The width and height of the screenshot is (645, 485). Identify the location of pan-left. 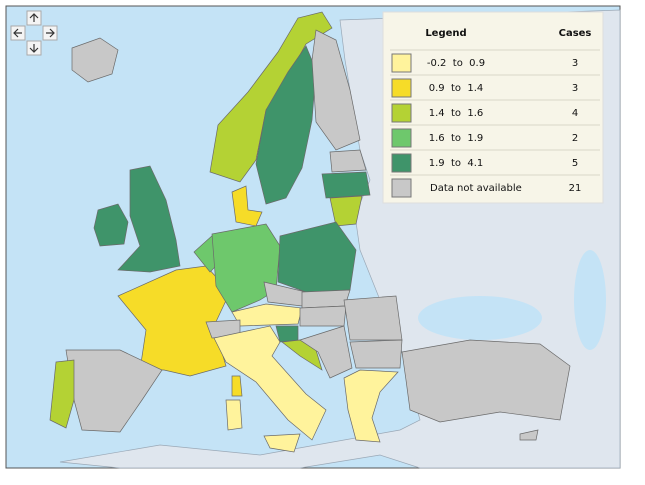
(18, 33).